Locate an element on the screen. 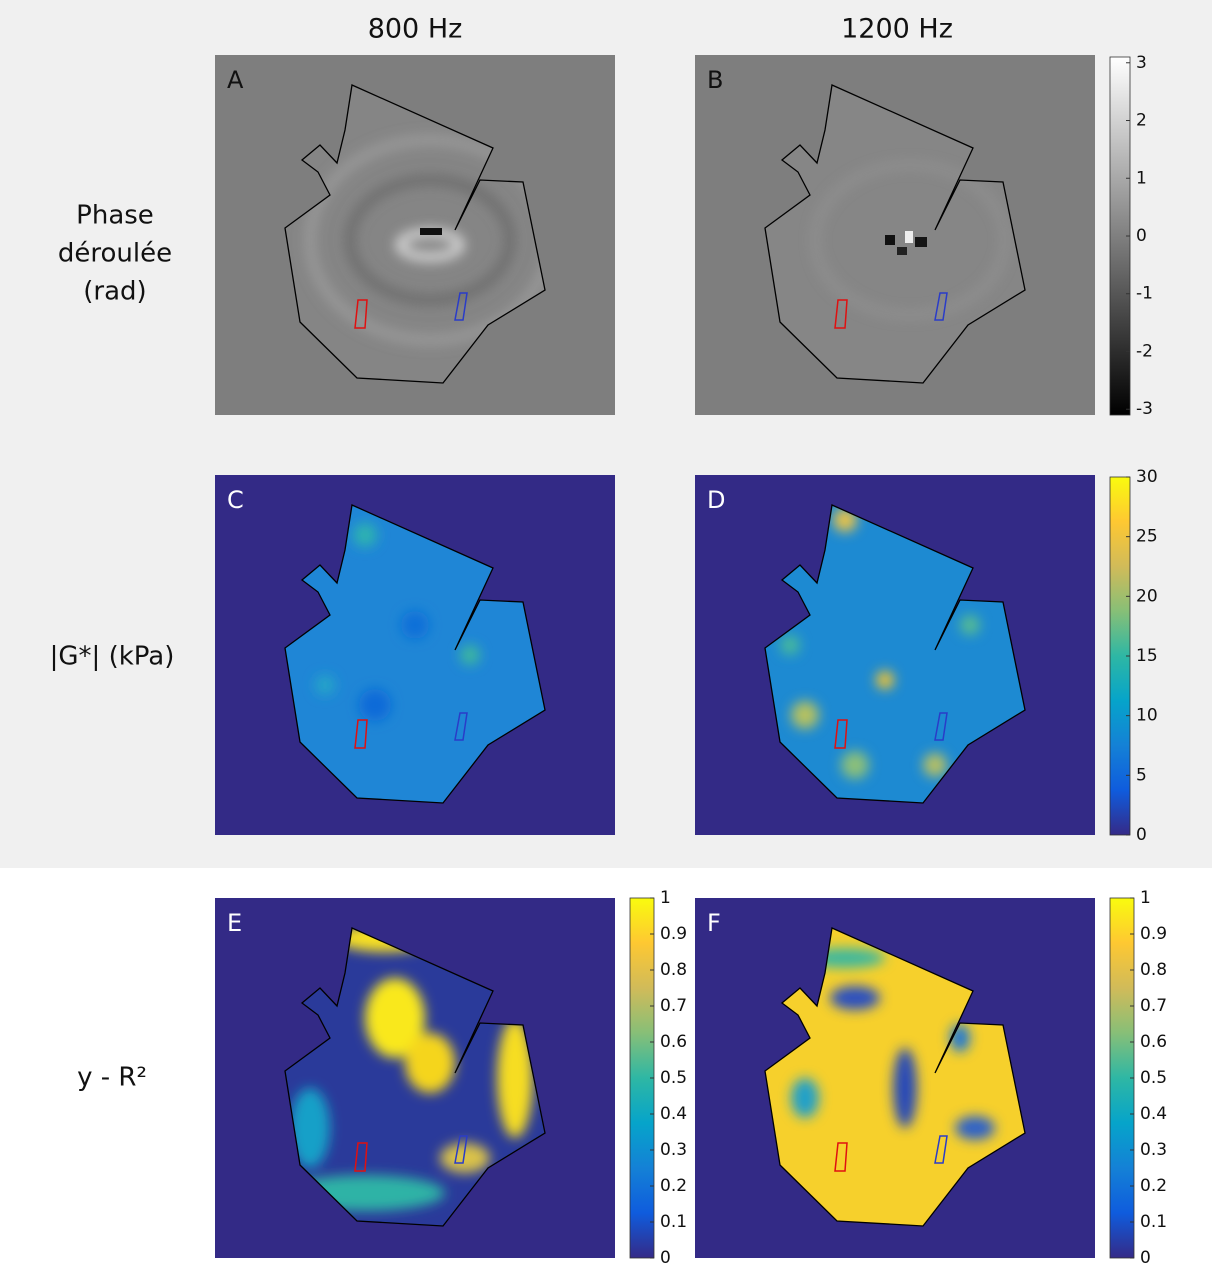 This screenshot has height=1267, width=1212. panel-label: A is located at coordinates (235, 80).